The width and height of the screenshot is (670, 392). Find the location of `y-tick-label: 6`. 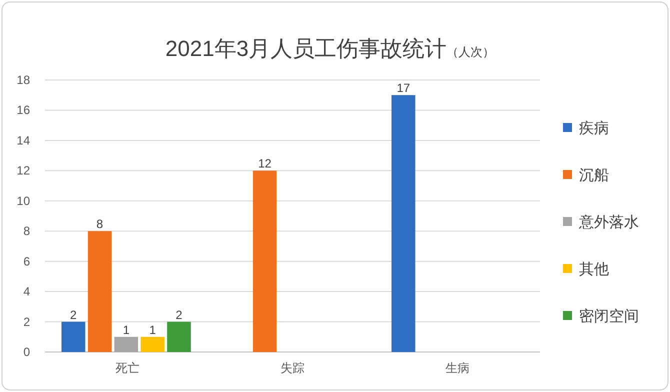

y-tick-label: 6 is located at coordinates (26, 261).